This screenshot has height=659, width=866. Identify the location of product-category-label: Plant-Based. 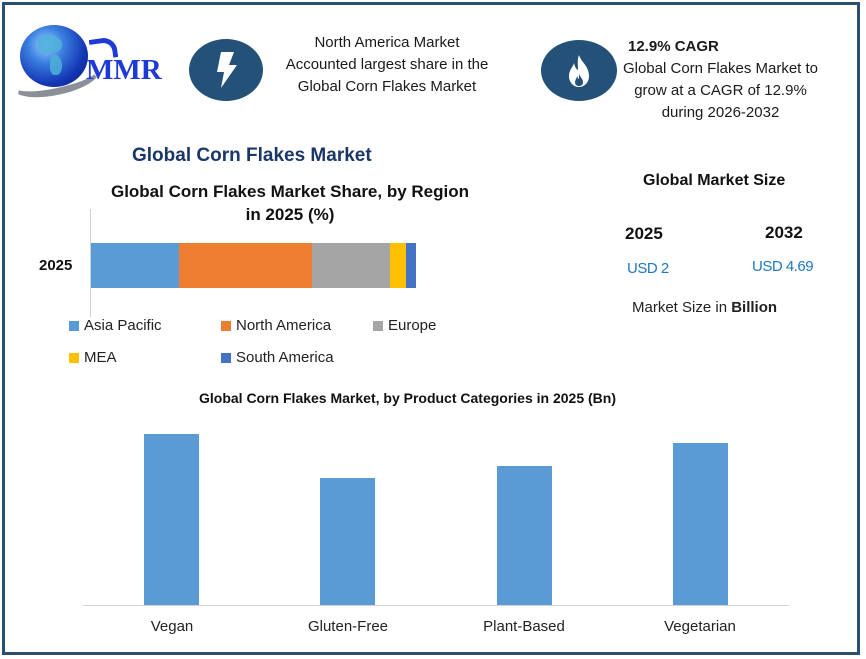
(524, 626).